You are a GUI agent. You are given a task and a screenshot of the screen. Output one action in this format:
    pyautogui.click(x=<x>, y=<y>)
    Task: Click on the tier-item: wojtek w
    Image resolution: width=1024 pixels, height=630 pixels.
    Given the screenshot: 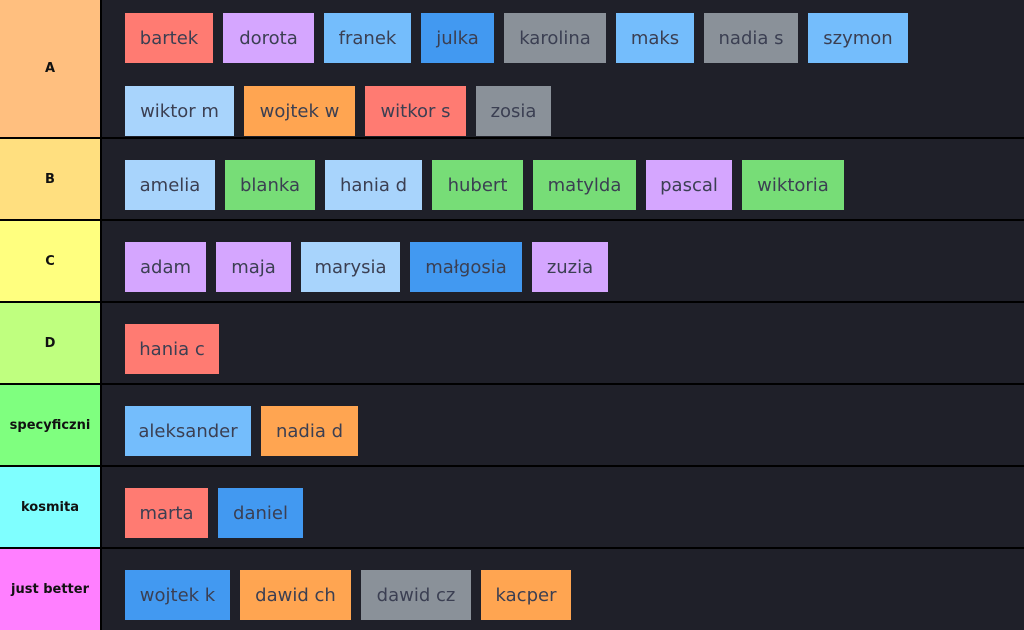 What is the action you would take?
    pyautogui.click(x=299, y=111)
    